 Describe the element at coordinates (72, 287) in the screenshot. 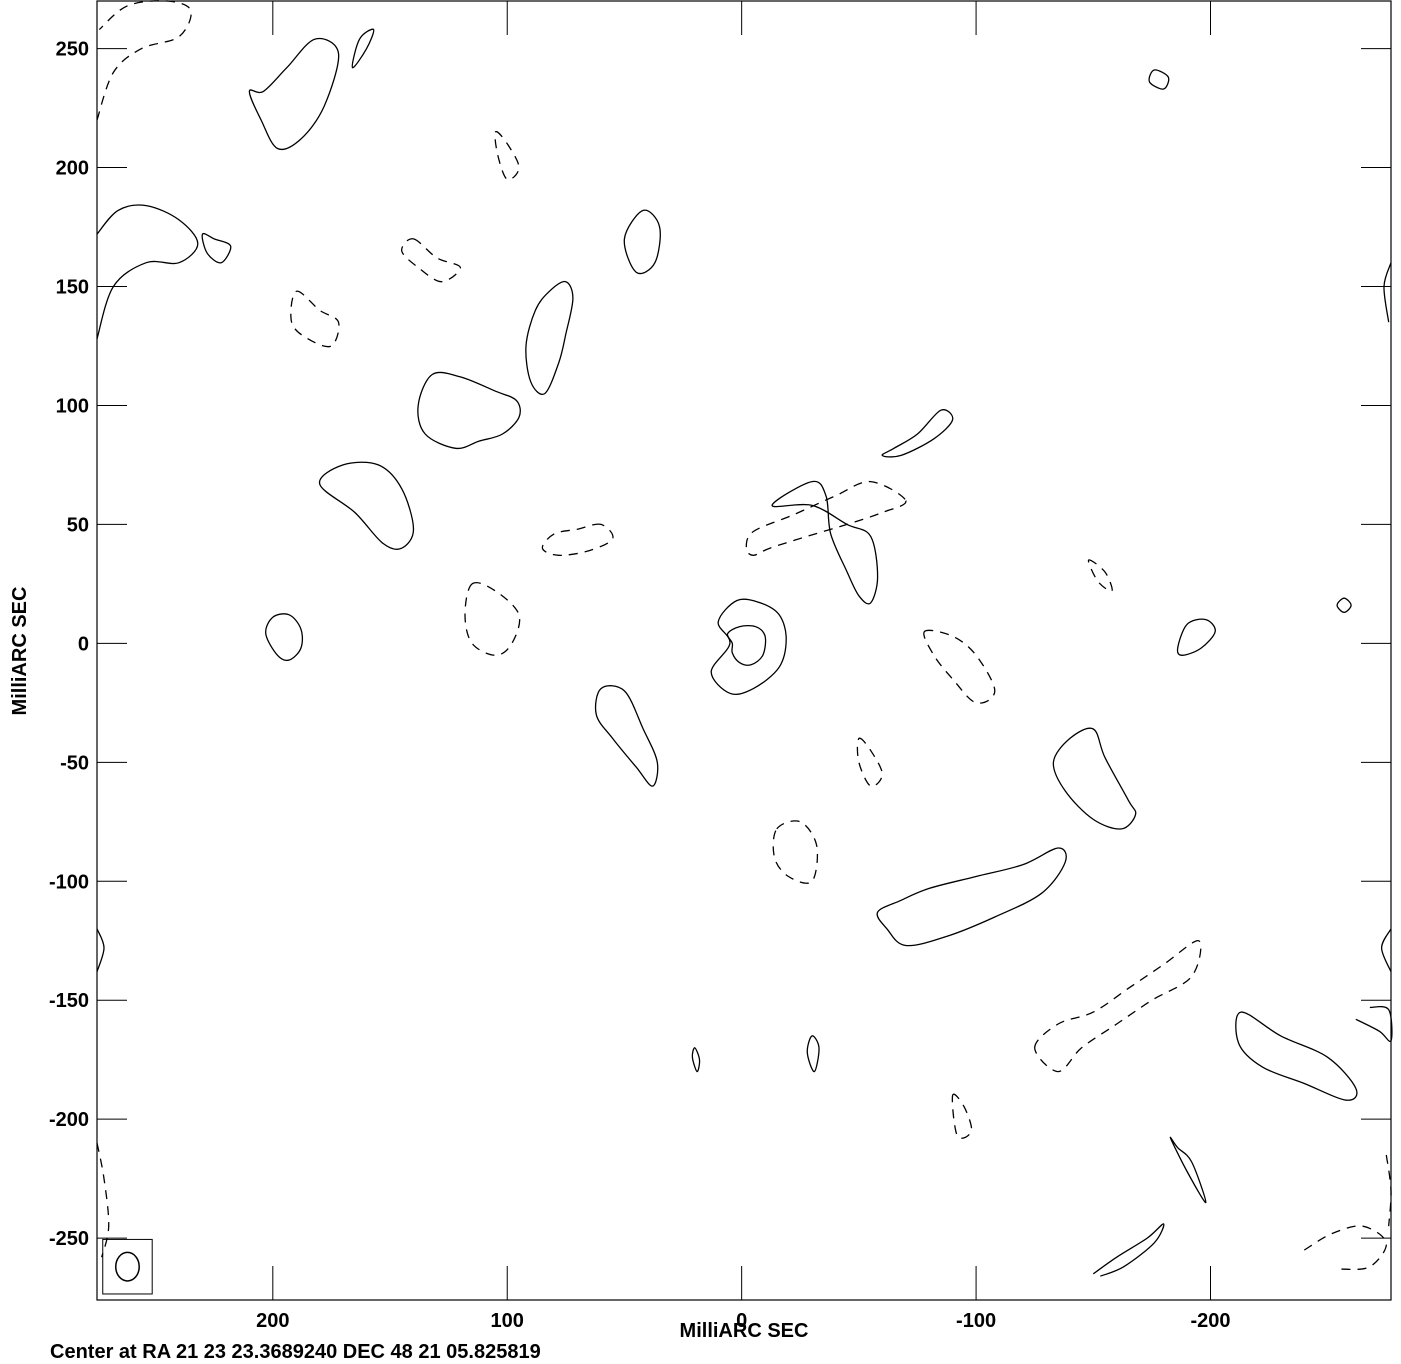

I see `y-tick-label: 150` at that location.